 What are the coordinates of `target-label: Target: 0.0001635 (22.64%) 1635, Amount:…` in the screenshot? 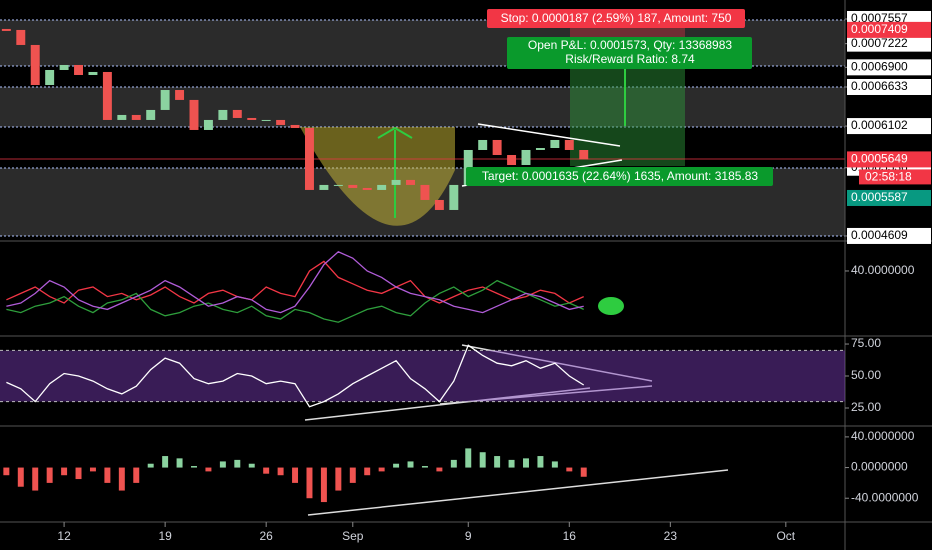 It's located at (620, 176).